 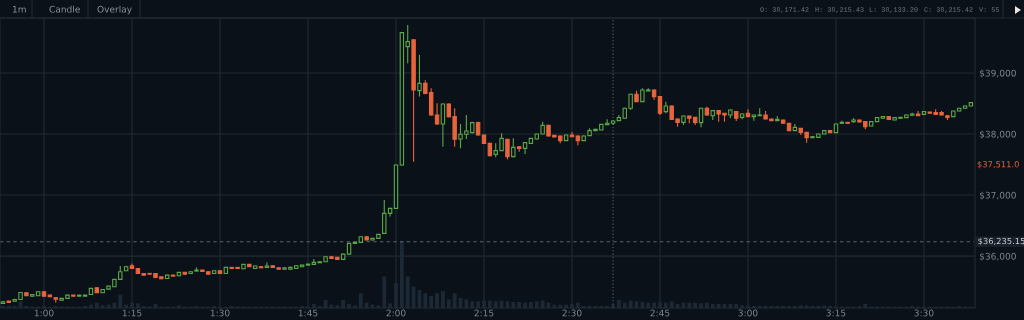 I want to click on x-tick-label: 2:45, so click(x=660, y=313).